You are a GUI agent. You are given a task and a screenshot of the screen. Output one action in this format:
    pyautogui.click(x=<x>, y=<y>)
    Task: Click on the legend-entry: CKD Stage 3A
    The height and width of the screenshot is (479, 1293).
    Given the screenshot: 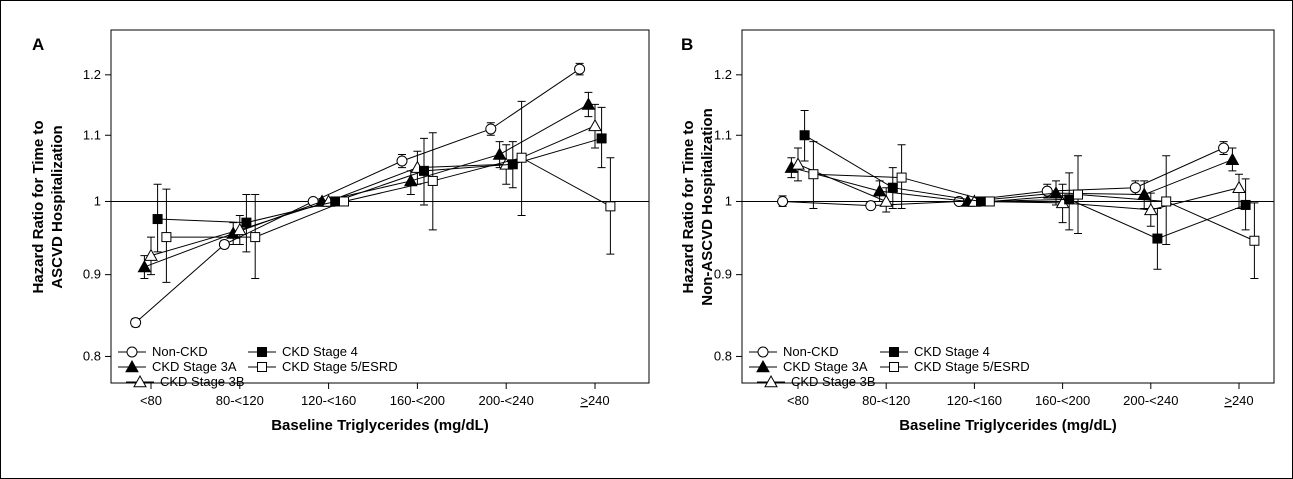 What is the action you would take?
    pyautogui.click(x=177, y=366)
    